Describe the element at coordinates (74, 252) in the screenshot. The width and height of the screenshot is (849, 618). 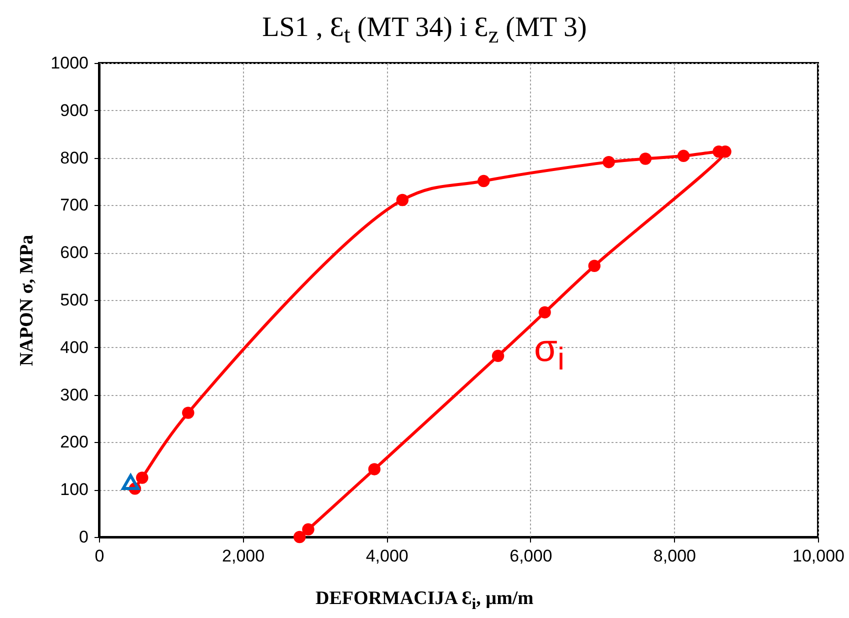
I see `y-tick-label: 600` at that location.